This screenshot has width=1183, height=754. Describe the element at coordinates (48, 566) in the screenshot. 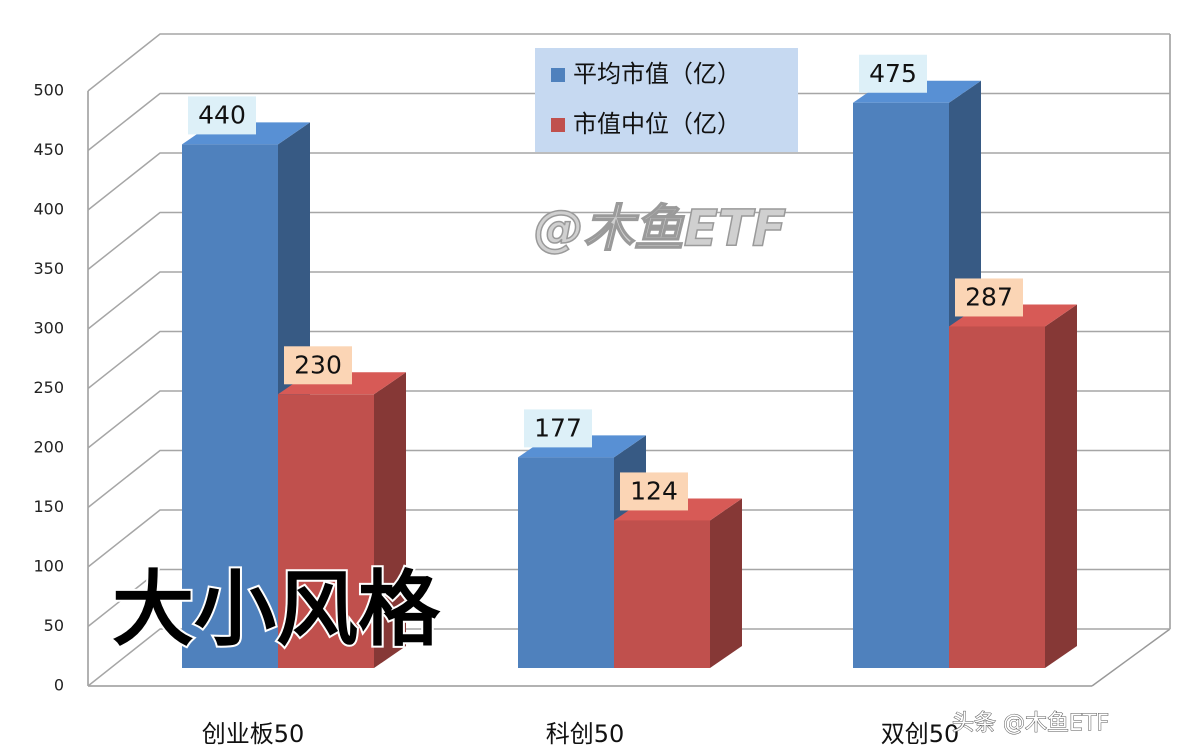

I see `y-tick-label: 100` at that location.